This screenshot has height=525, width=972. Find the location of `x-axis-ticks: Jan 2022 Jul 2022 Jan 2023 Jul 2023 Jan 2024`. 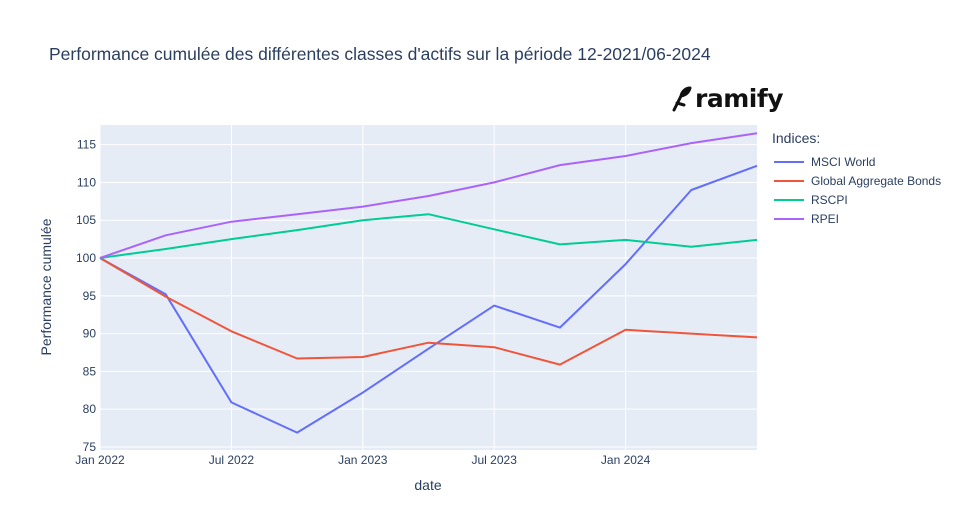

x-axis-ticks: Jan 2022 Jul 2022 Jan 2023 Jul 2023 Jan 2024 is located at coordinates (362, 460).